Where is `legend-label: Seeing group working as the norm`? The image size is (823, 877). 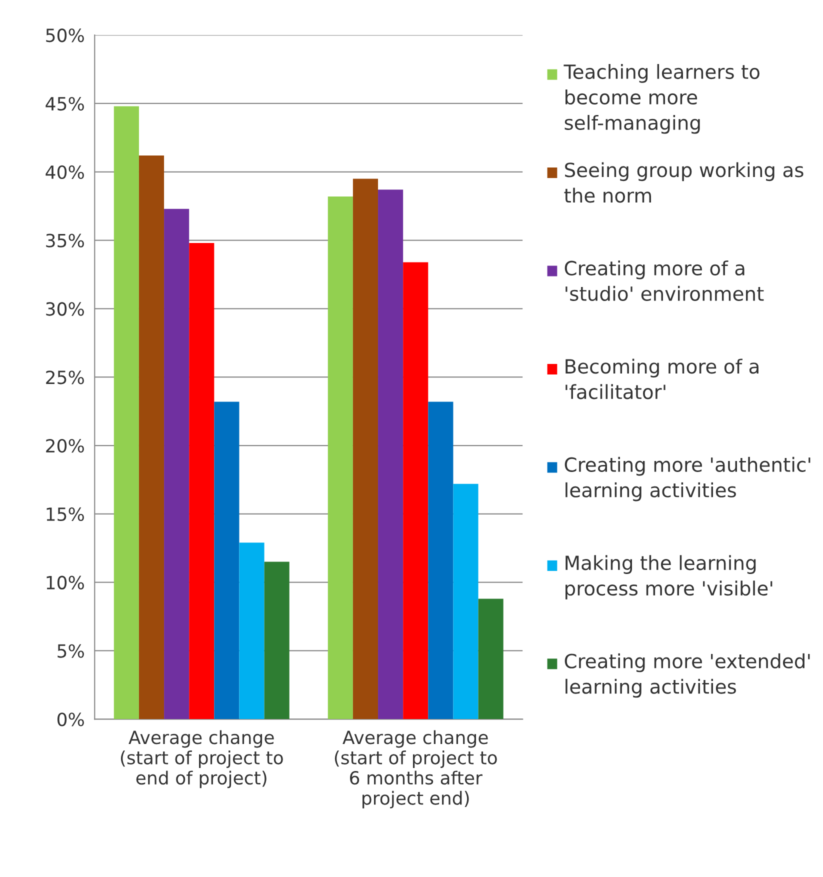 legend-label: Seeing group working as the norm is located at coordinates (684, 182).